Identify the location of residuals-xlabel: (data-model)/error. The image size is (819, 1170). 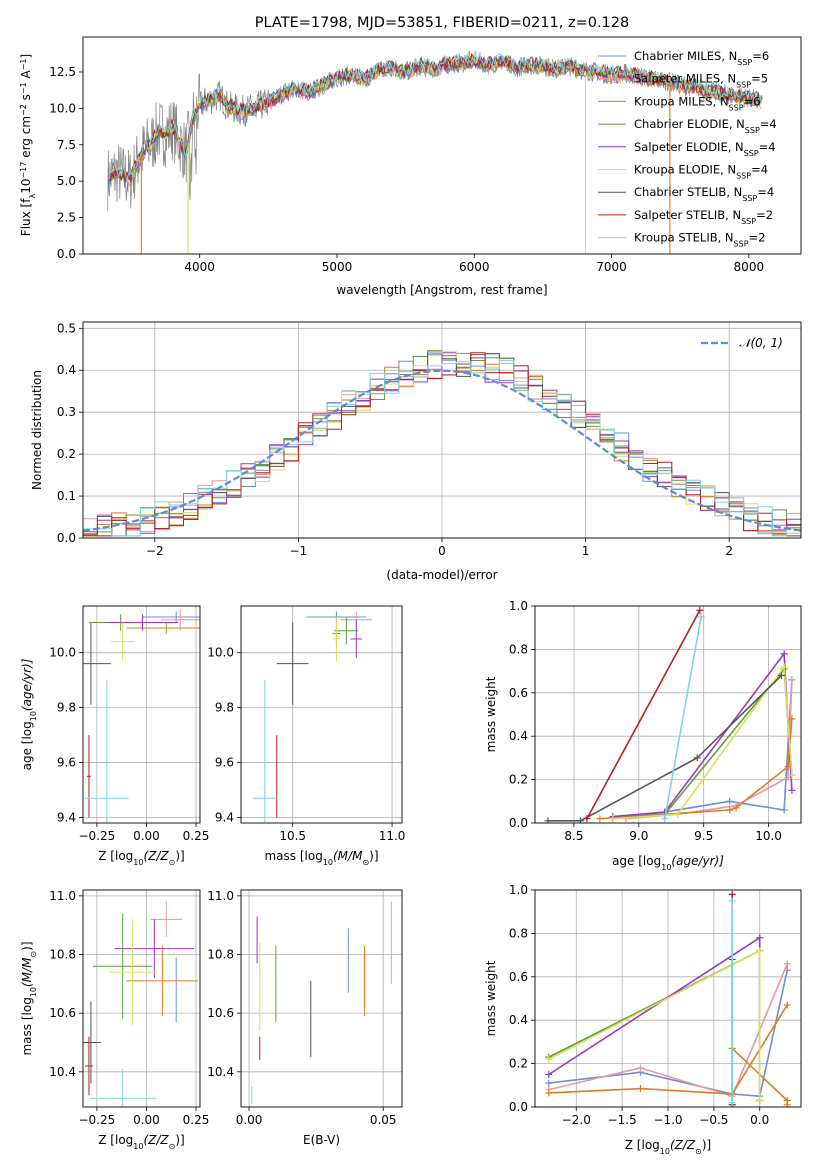
(441, 575).